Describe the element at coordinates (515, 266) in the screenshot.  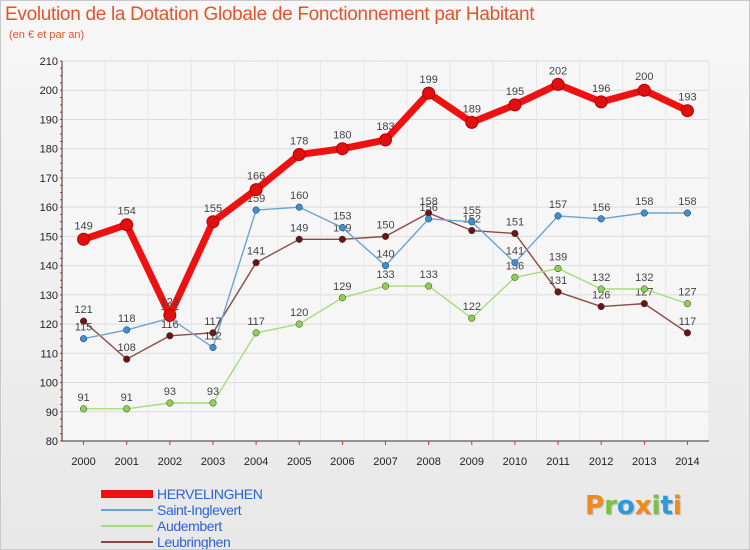
I see `data-label-audembert: 136` at that location.